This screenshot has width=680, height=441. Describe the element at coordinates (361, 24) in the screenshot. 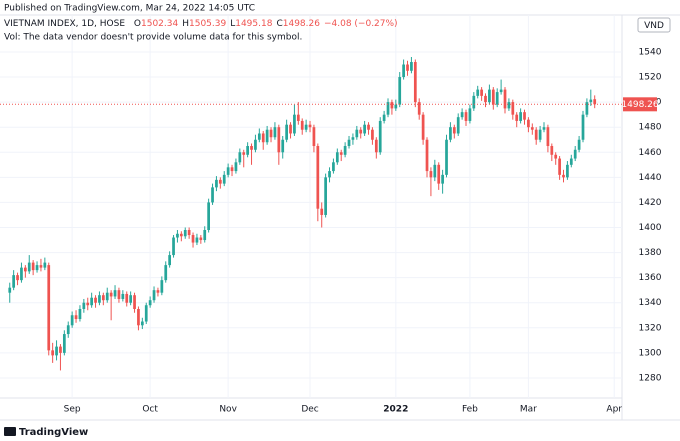

I see `change: −4.08 (−0.27%)` at that location.